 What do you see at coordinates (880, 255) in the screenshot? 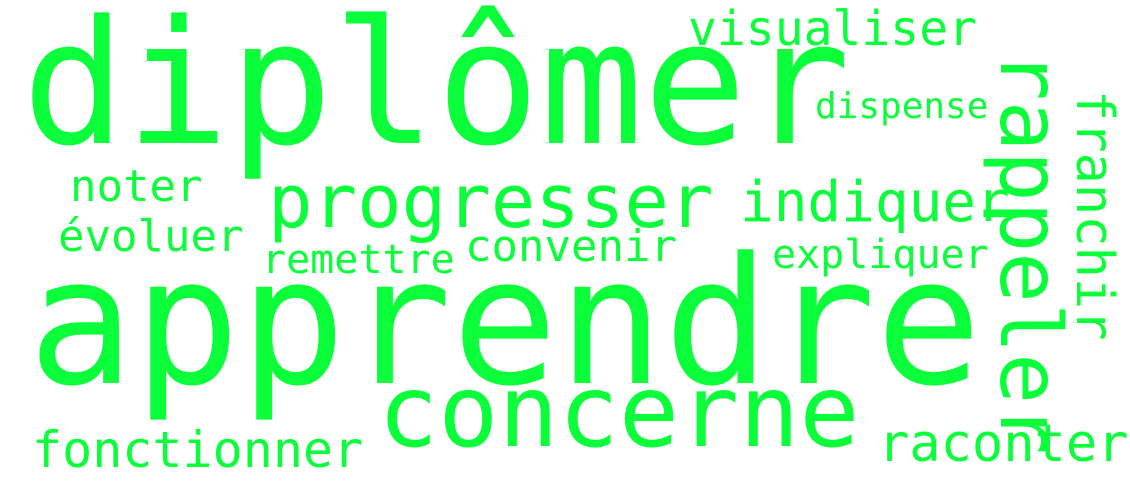
I see `word-expliquer: expliquer` at bounding box center [880, 255].